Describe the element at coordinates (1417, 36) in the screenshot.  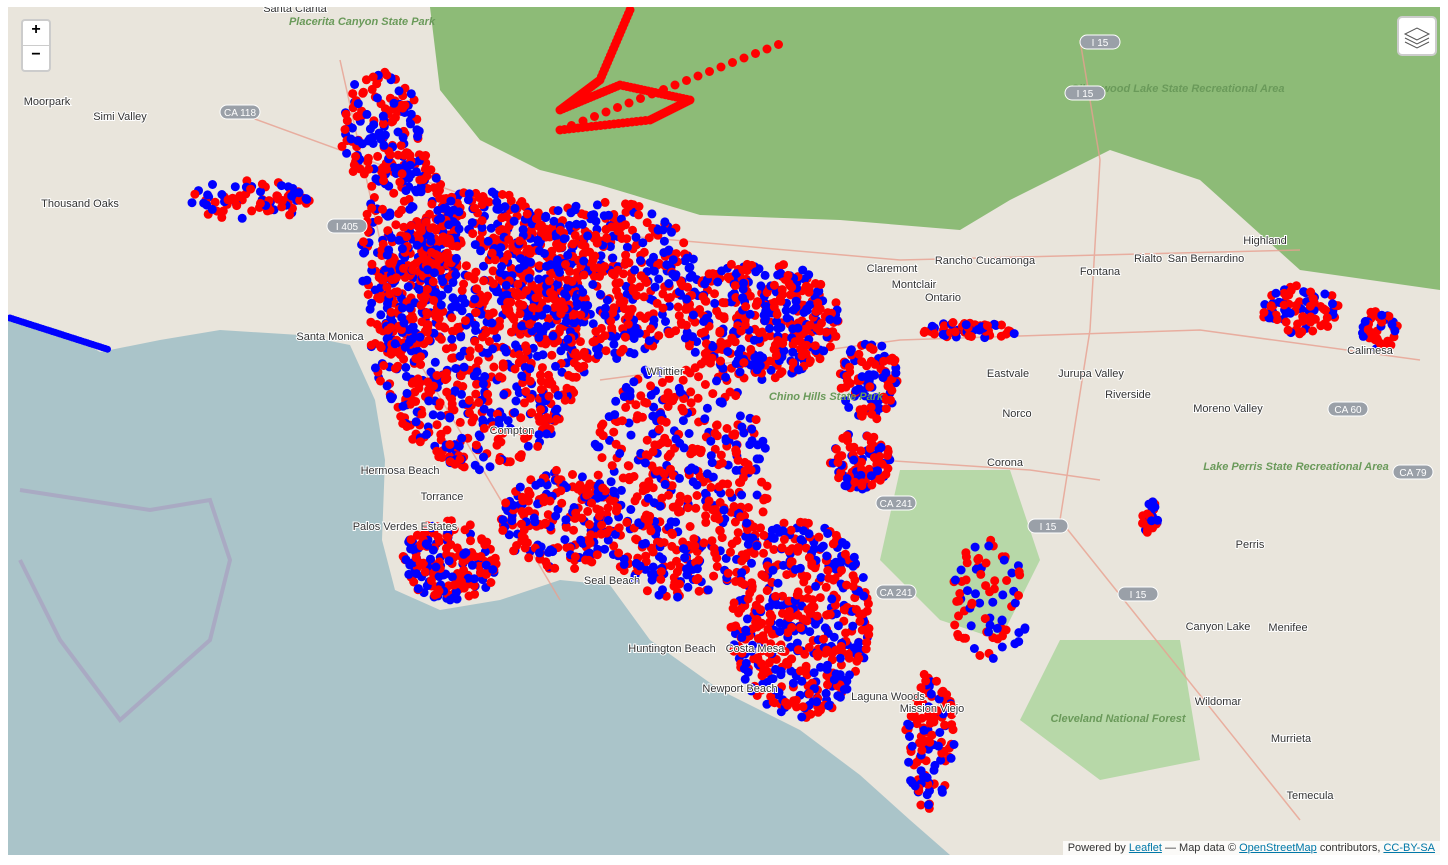
I see `layers-control` at that location.